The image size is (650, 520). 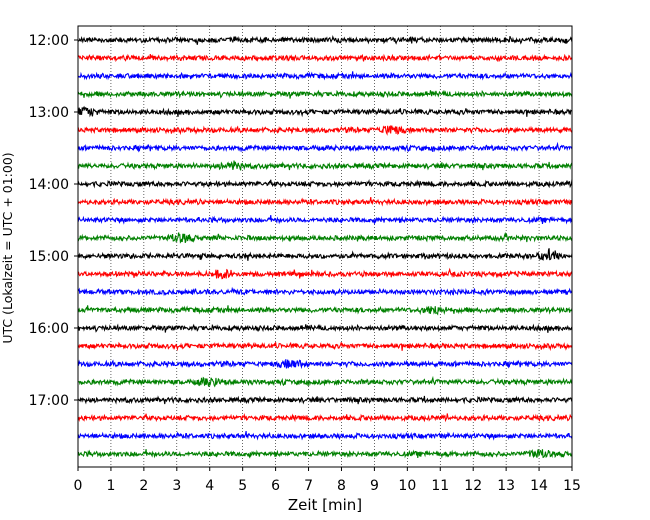 I want to click on x-tick-label-11: 11, so click(x=440, y=486).